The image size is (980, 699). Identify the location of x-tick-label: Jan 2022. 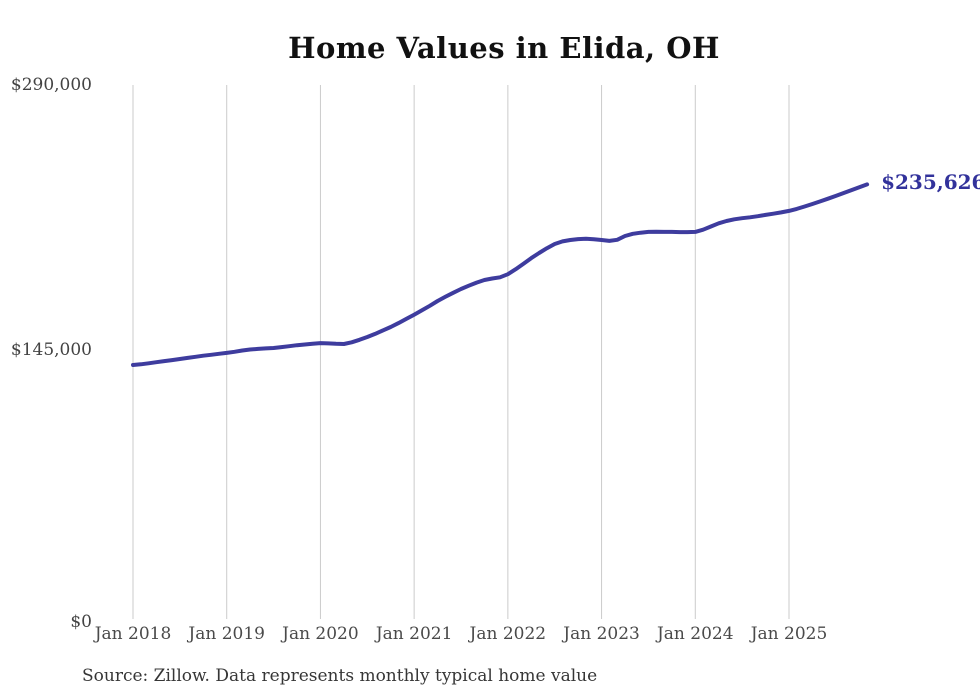
(508, 634).